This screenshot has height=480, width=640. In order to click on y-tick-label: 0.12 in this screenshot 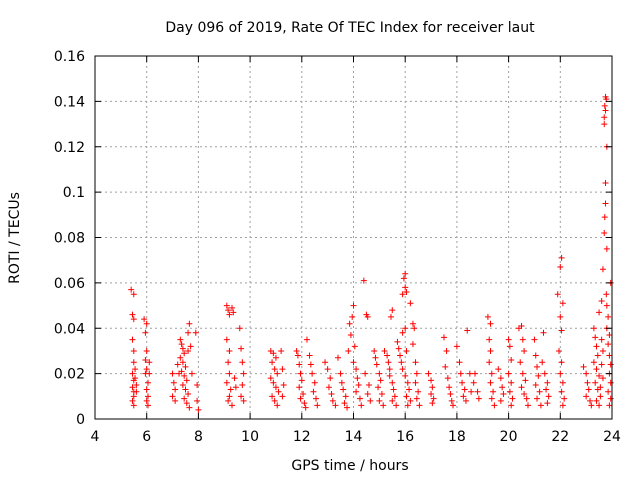, I will do `click(69, 148)`.